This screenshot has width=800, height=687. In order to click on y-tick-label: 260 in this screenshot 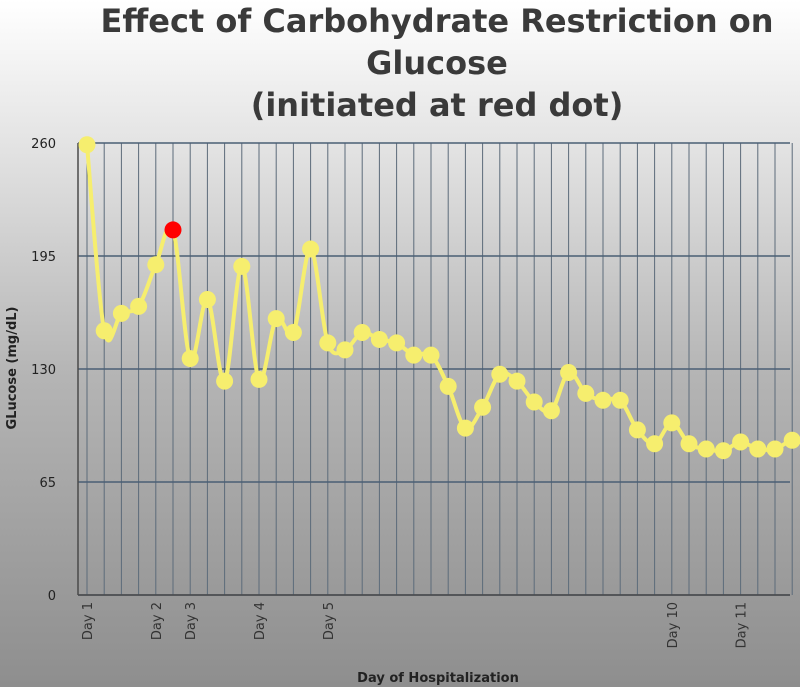, I will do `click(43, 144)`.